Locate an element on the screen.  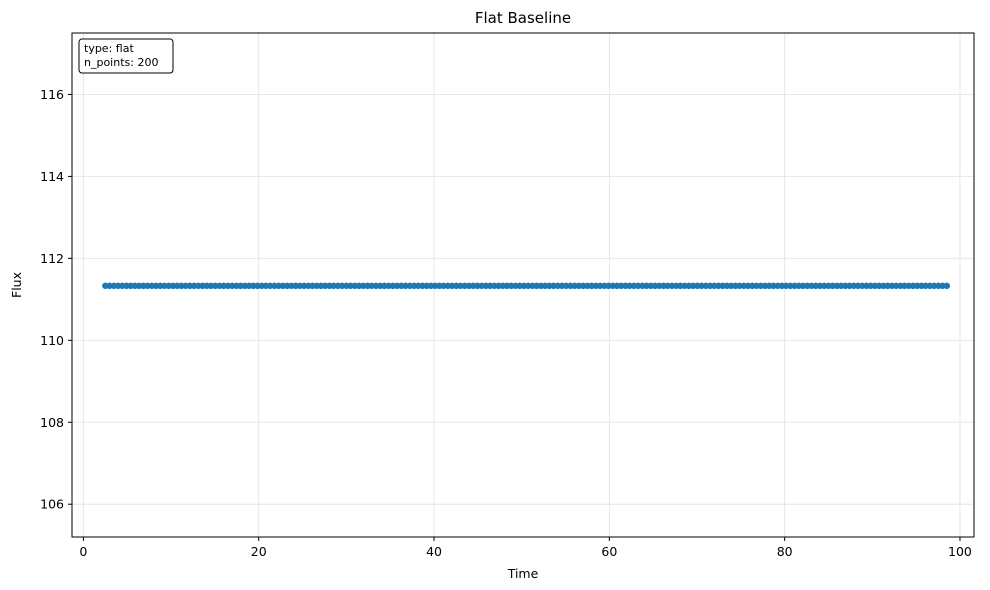
x-tick-label: 60 is located at coordinates (609, 551).